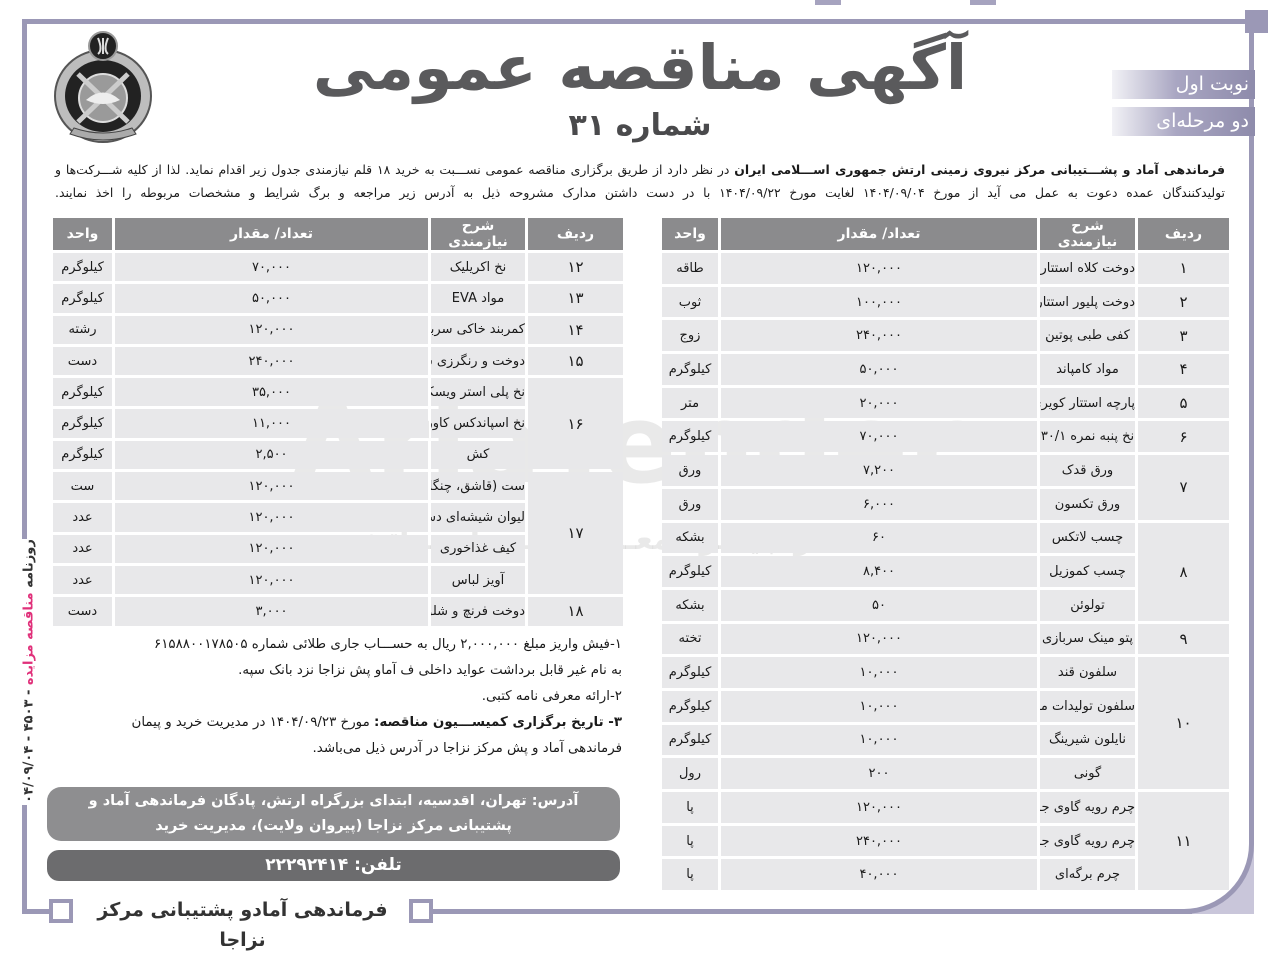  Describe the element at coordinates (1087, 302) in the screenshot. I see `item-description: دوخت پلیور استتار دیجیتال کویری سربازی` at that location.